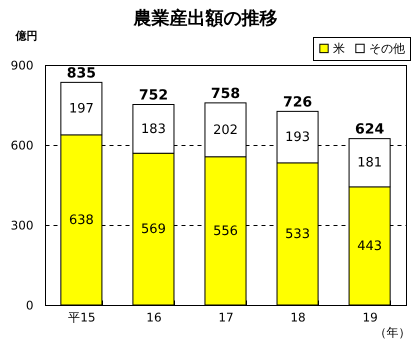  Describe the element at coordinates (369, 246) in the screenshot. I see `data-label: 443` at that location.